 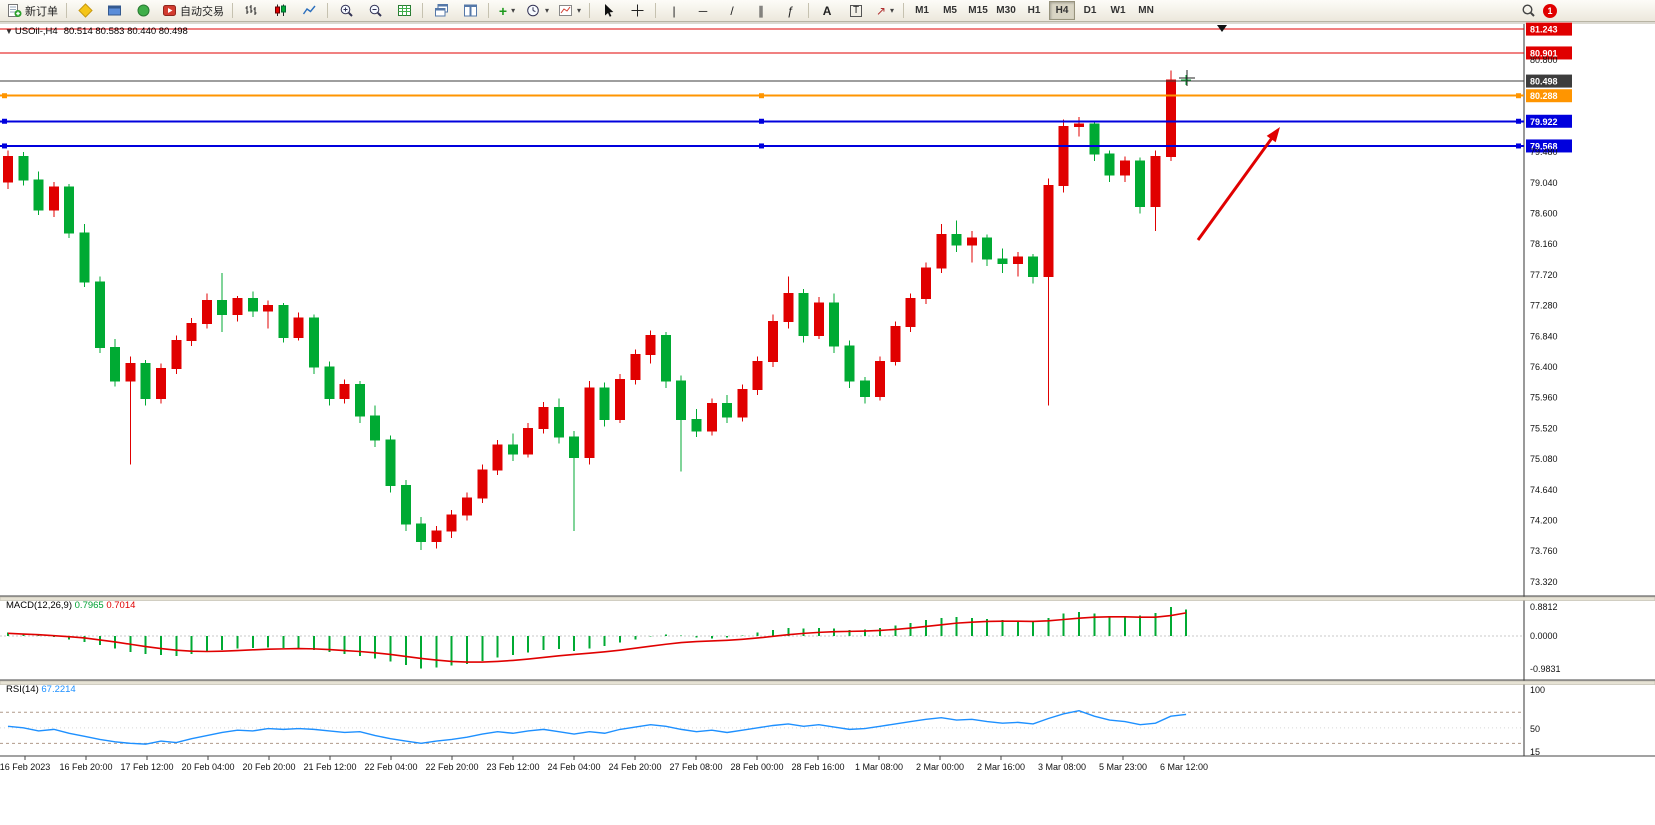 What do you see at coordinates (637, 10) in the screenshot?
I see `crosshair-button` at bounding box center [637, 10].